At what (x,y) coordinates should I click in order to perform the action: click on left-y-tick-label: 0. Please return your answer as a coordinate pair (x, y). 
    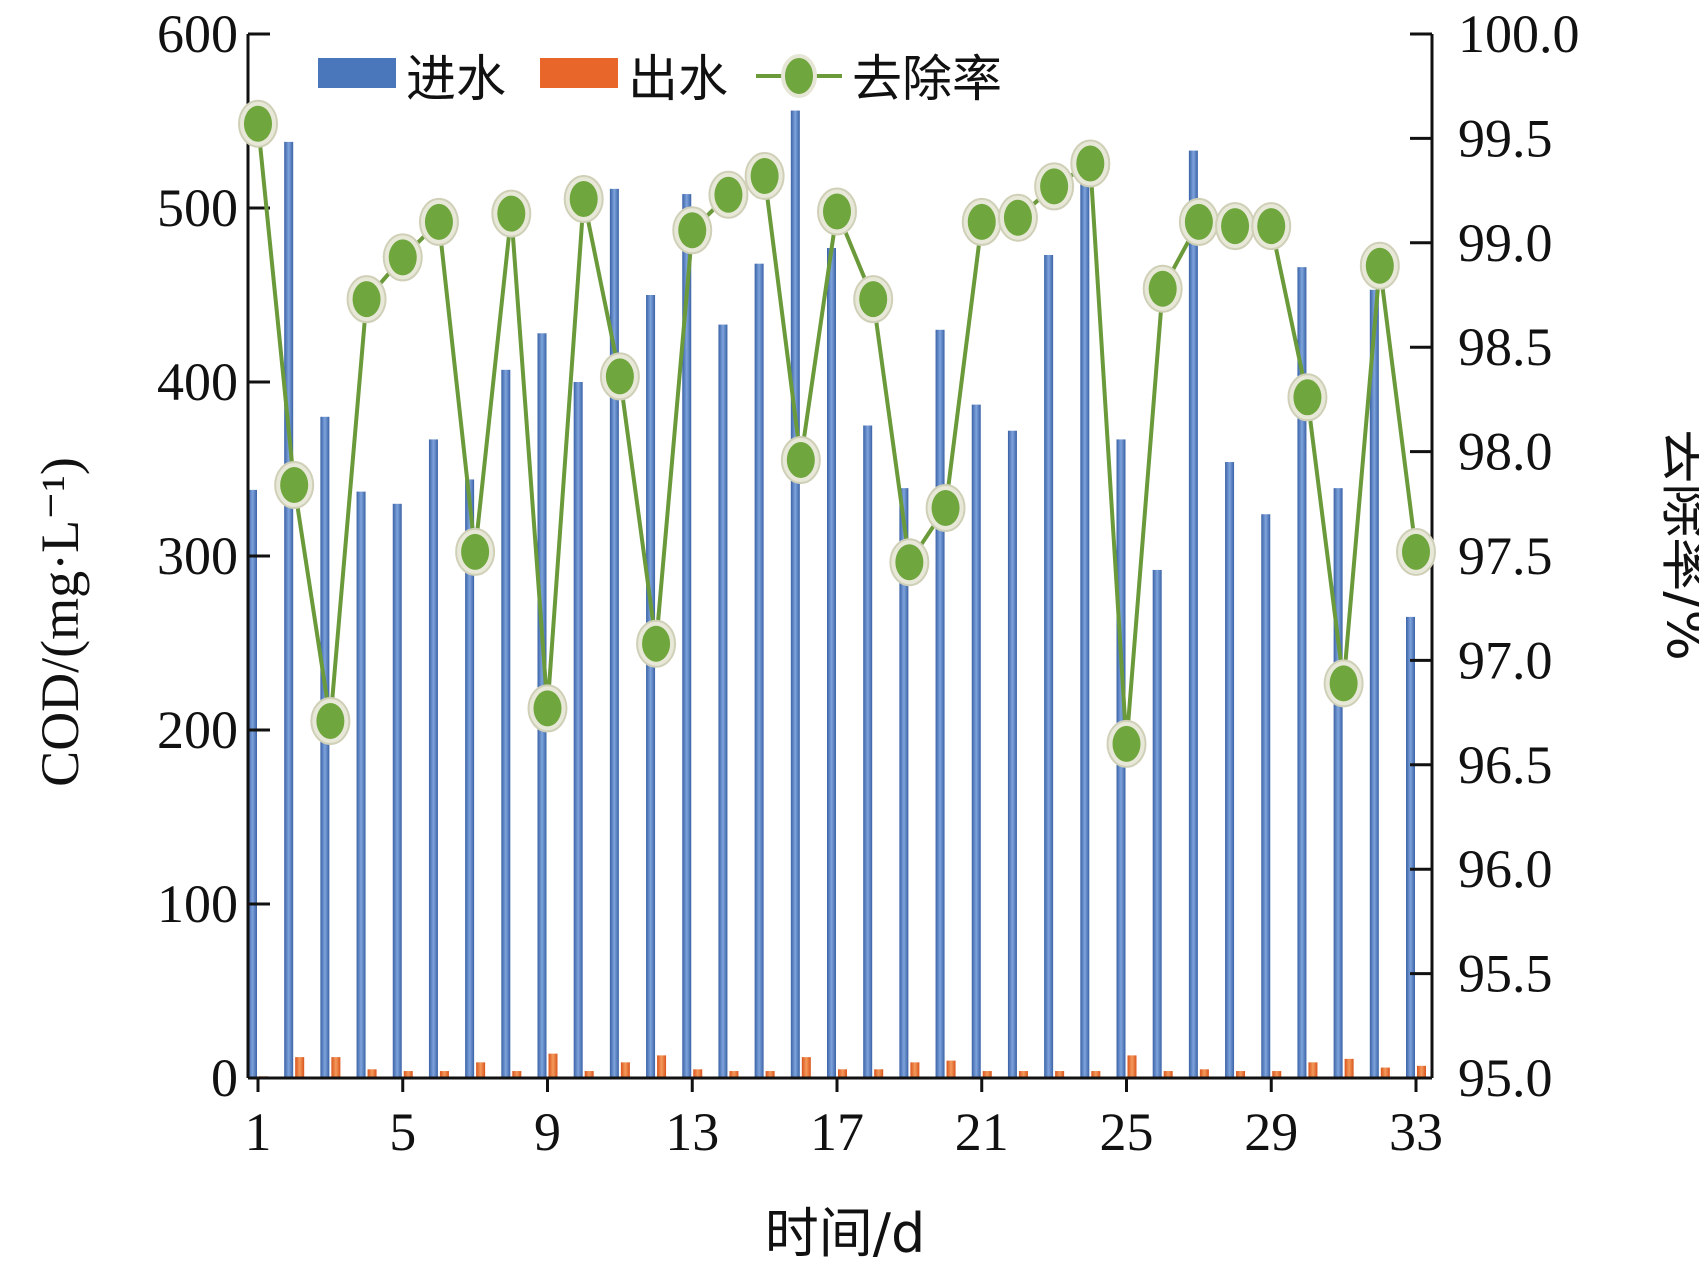
    Looking at the image, I should click on (224, 1078).